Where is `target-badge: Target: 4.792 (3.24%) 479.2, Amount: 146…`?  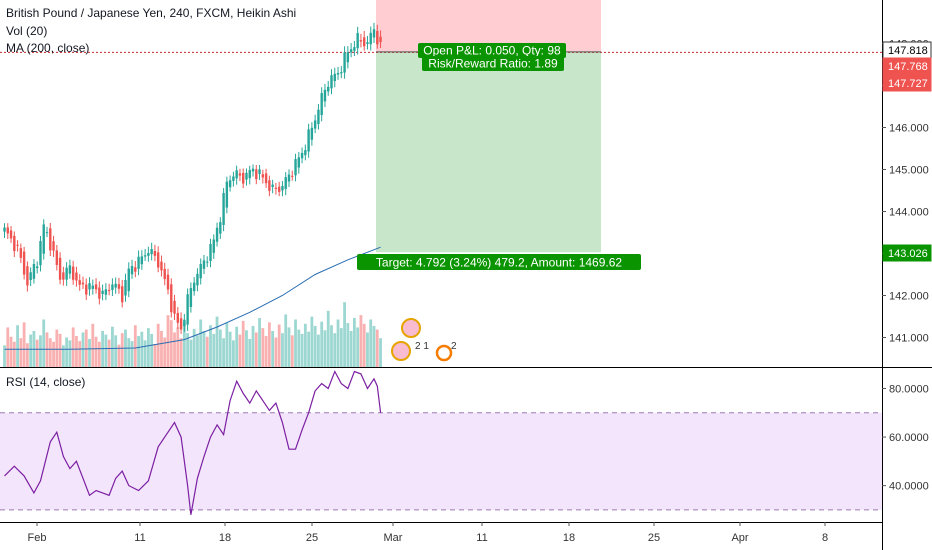 target-badge: Target: 4.792 (3.24%) 479.2, Amount: 146… is located at coordinates (499, 262).